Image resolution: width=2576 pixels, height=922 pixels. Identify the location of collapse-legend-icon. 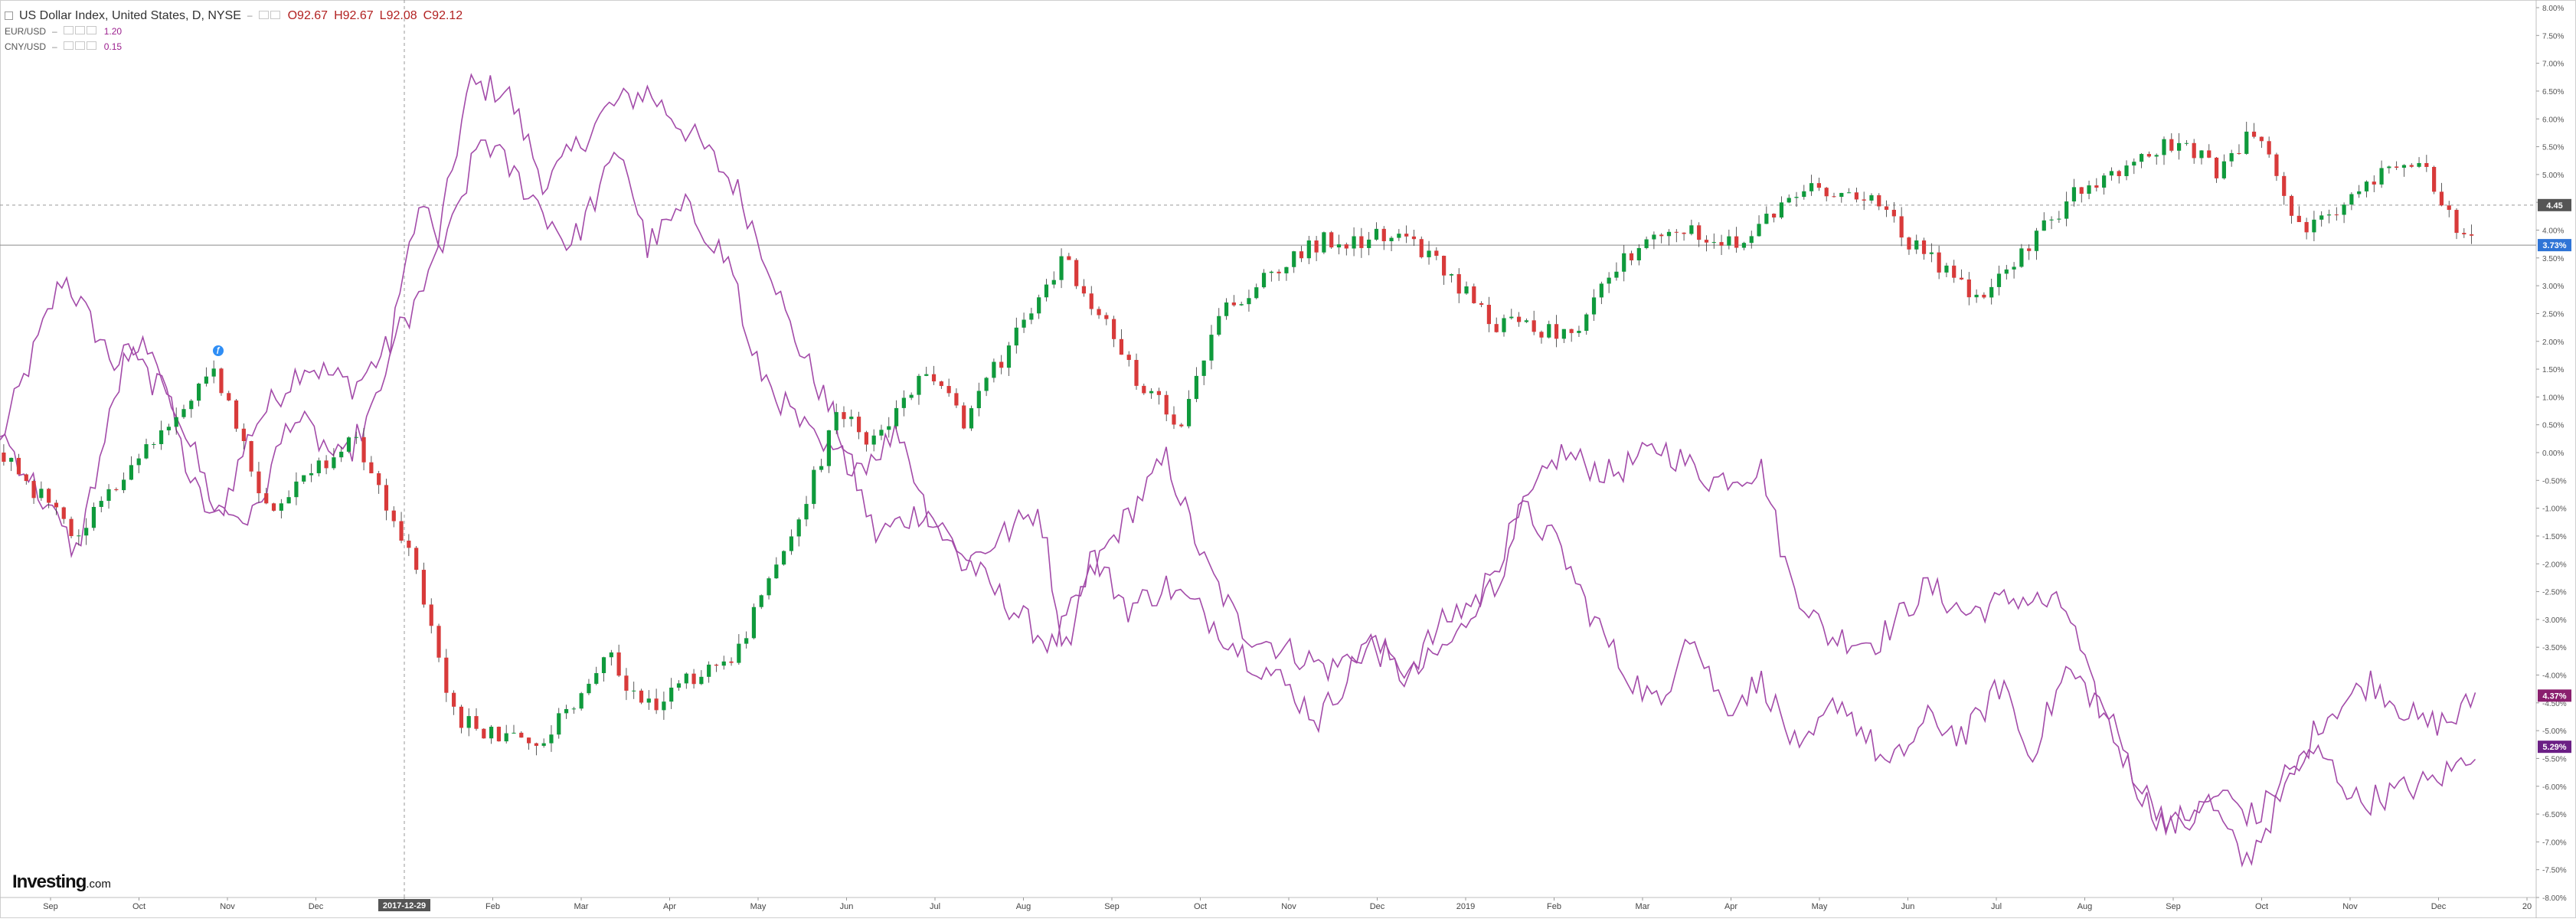
(9, 15).